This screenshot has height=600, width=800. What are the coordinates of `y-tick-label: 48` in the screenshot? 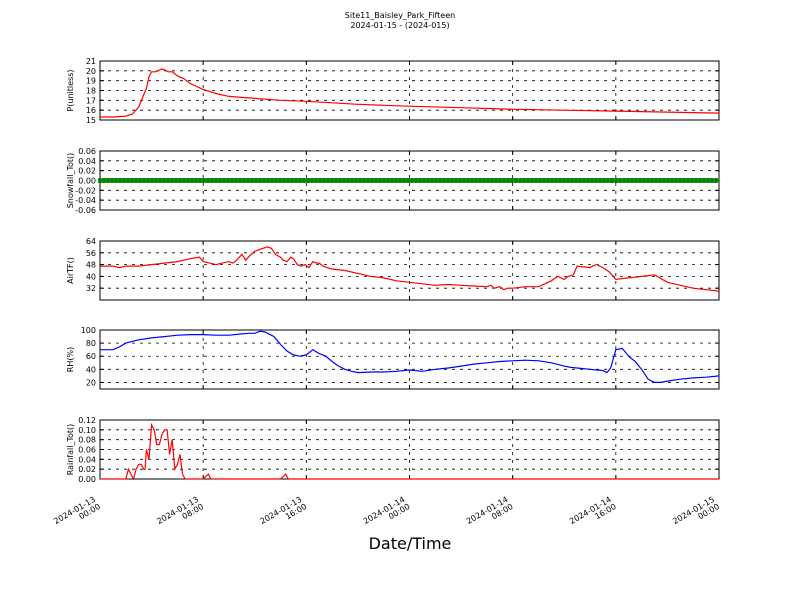 It's located at (91, 265).